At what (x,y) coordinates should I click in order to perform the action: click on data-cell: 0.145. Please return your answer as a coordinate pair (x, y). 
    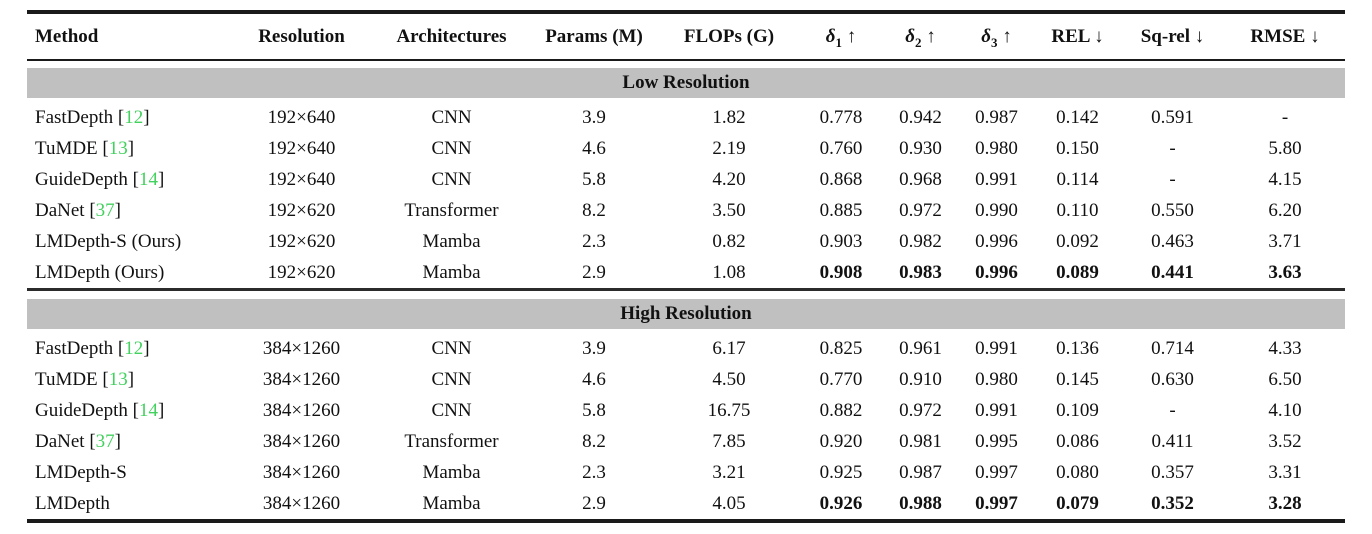
    Looking at the image, I should click on (1077, 379).